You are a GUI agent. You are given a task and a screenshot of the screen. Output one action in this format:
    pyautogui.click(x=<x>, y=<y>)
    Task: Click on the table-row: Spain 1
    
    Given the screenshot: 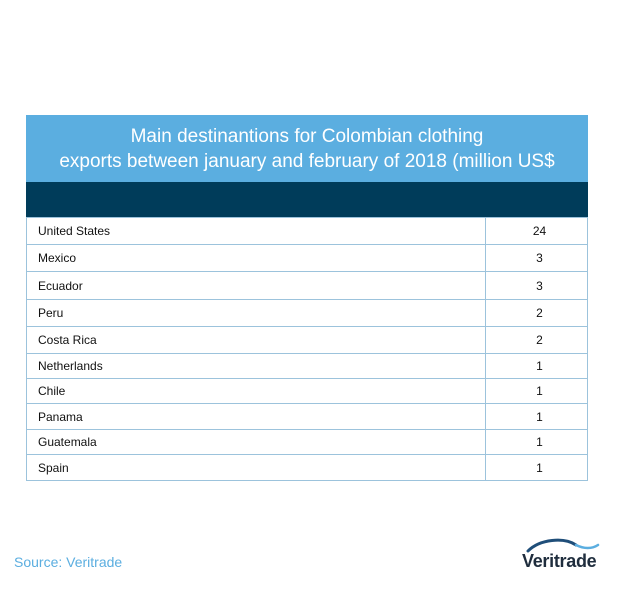 What is the action you would take?
    pyautogui.click(x=307, y=467)
    